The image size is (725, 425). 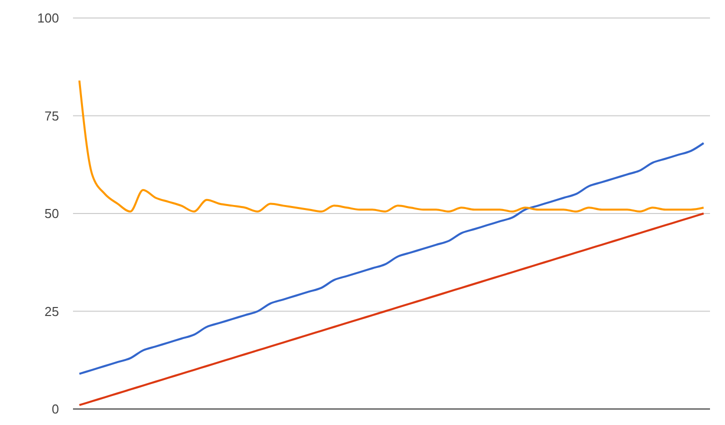 What do you see at coordinates (51, 214) in the screenshot?
I see `y-tick-label: 50` at bounding box center [51, 214].